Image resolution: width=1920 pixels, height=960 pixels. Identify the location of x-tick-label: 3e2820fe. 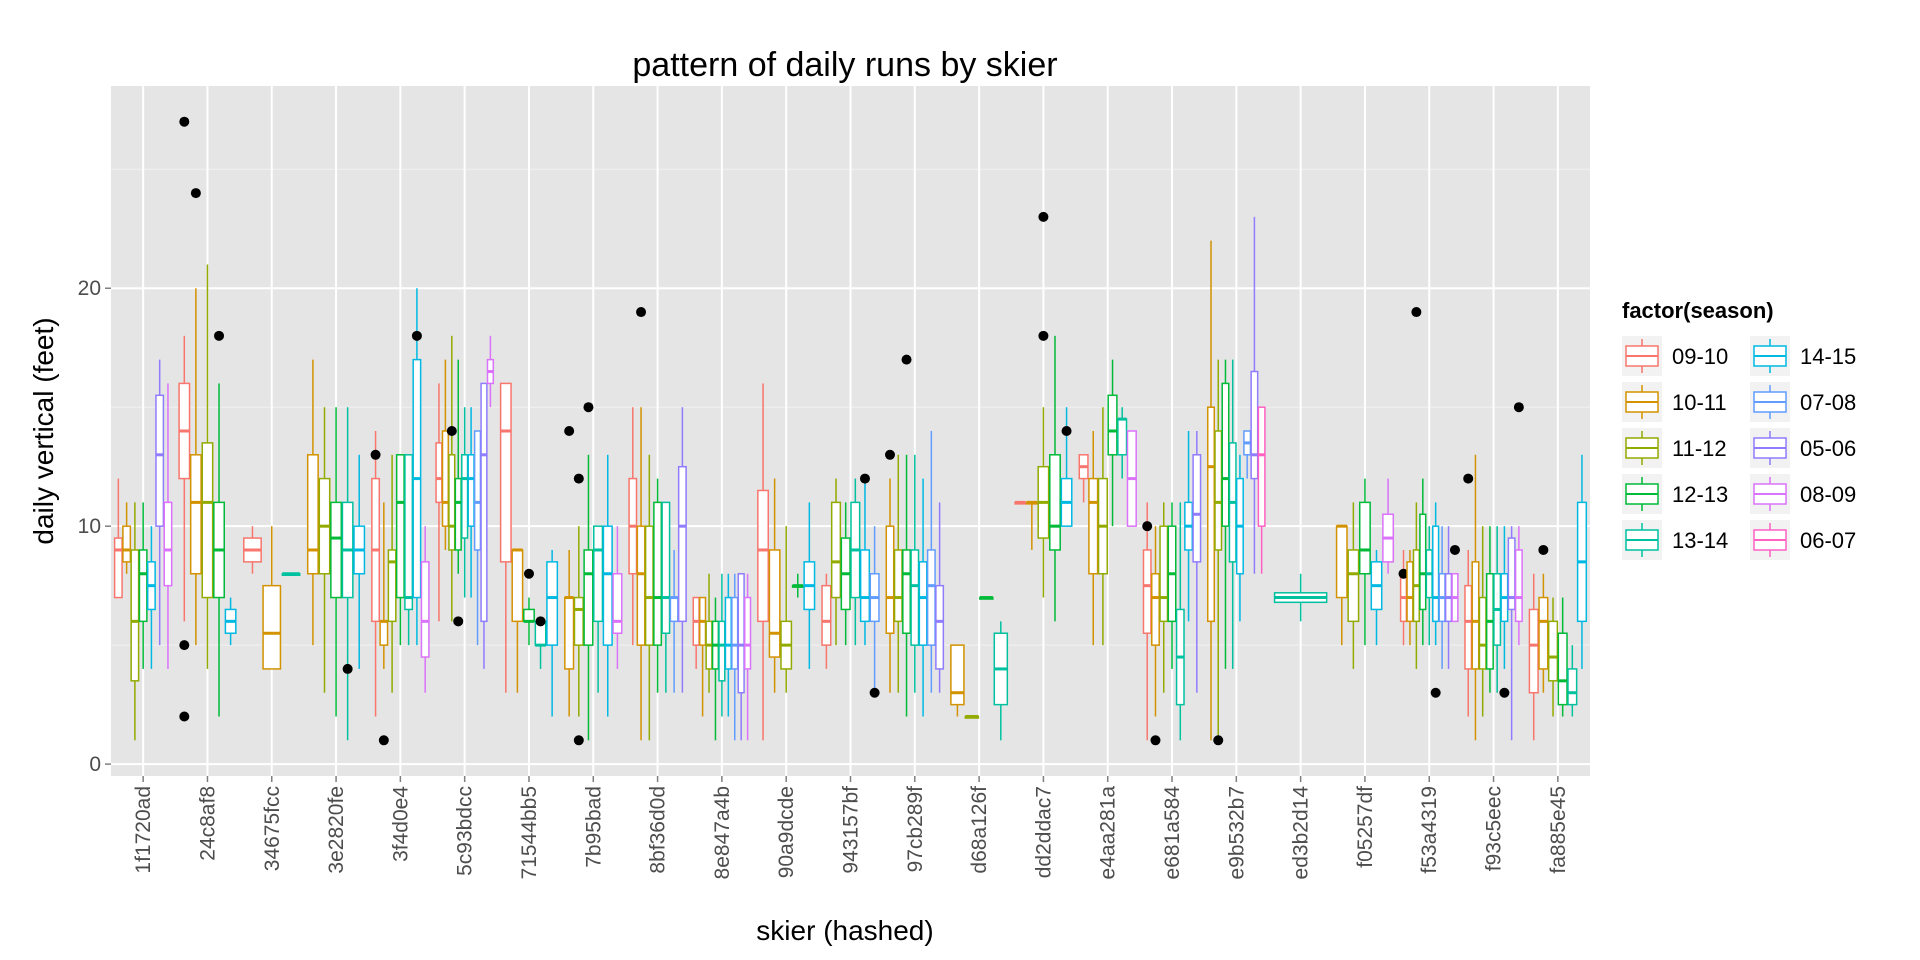
(336, 830).